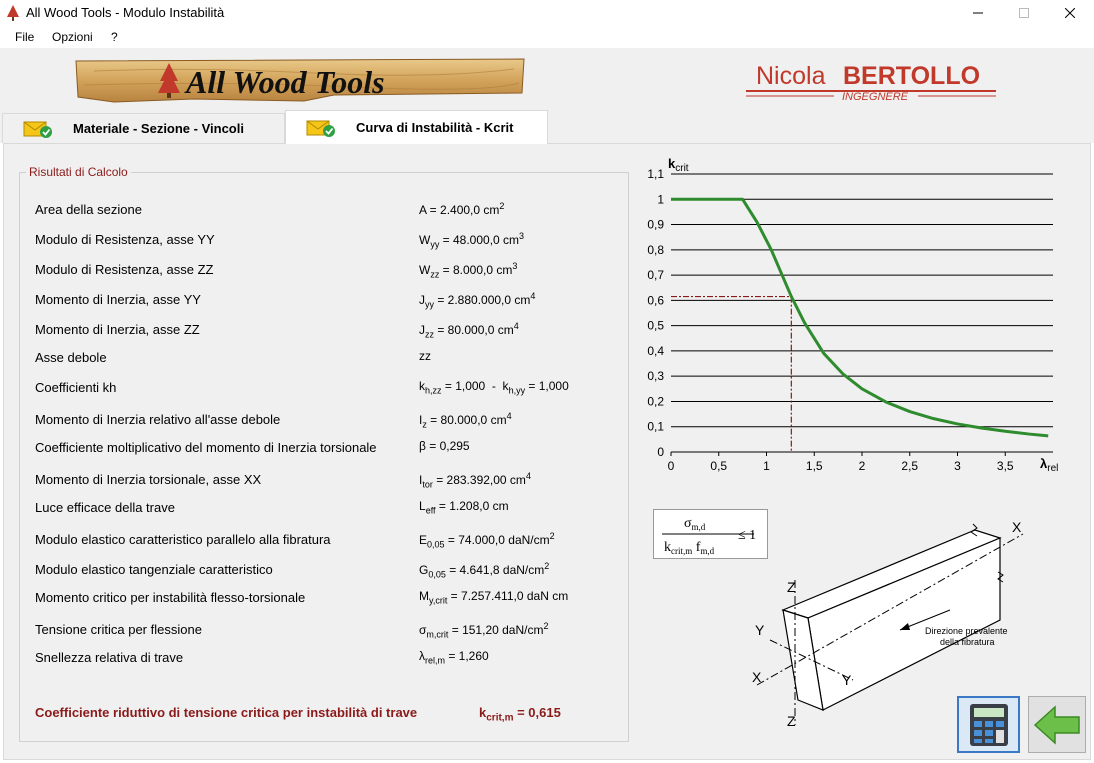 This screenshot has width=1094, height=763. Describe the element at coordinates (678, 165) in the screenshot. I see `y-axis-label: kcrit` at that location.